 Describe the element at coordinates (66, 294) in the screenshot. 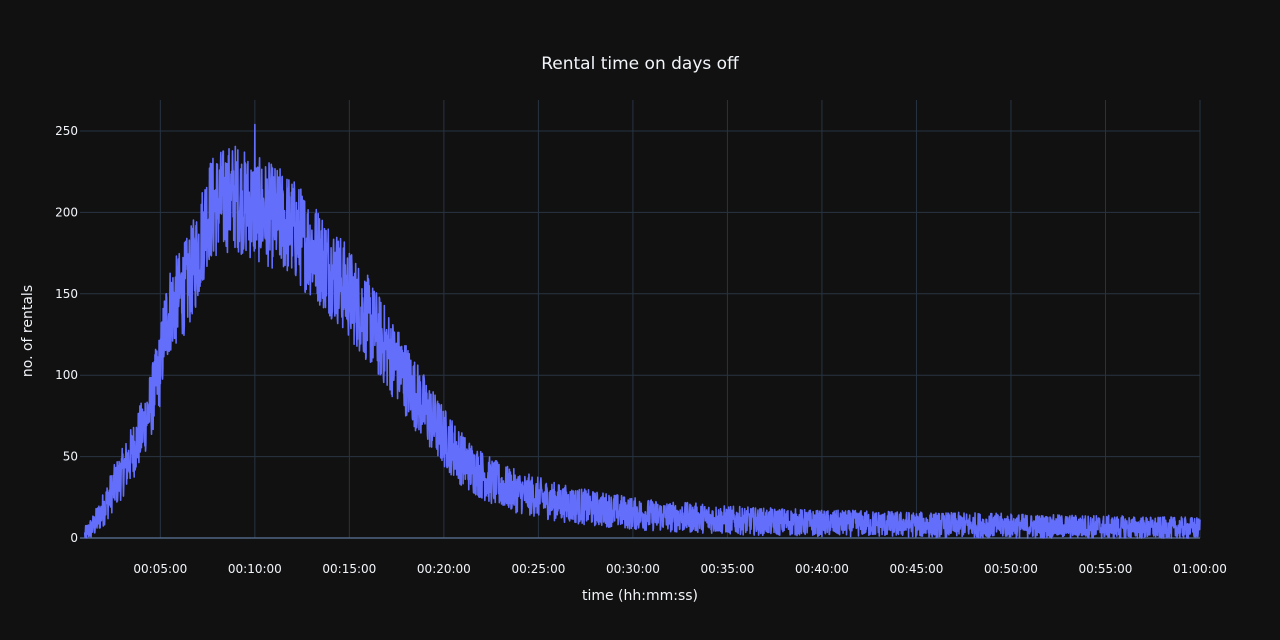

I see `y-tick-label: 150` at that location.